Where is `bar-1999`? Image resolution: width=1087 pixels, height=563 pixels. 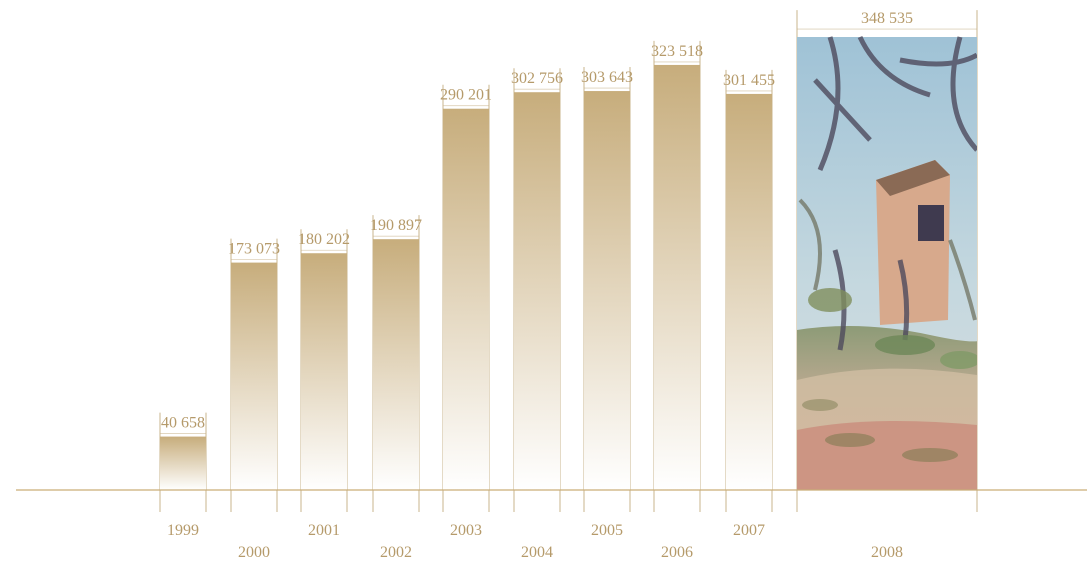
bar-1999 is located at coordinates (183, 463).